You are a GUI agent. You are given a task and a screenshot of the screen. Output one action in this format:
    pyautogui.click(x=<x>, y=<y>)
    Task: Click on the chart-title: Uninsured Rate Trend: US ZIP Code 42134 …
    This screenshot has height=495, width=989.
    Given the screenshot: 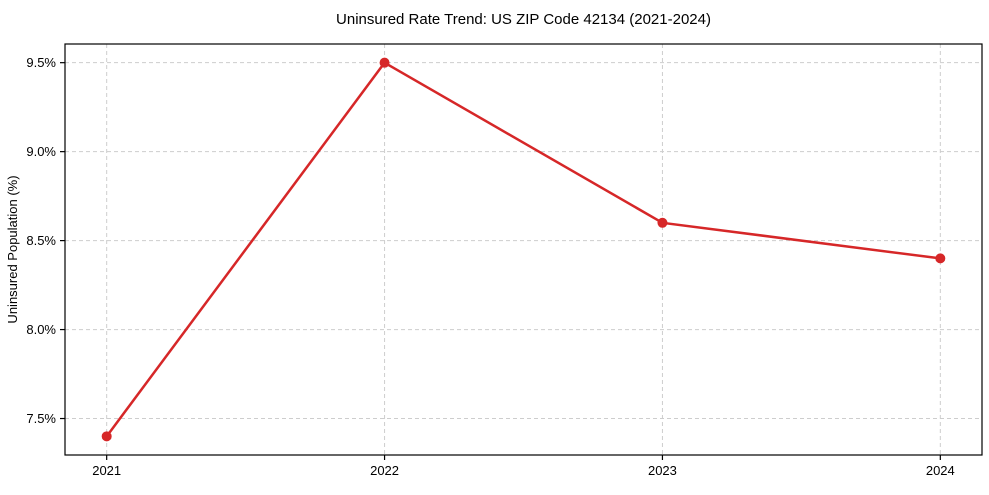 What is the action you would take?
    pyautogui.click(x=523, y=19)
    